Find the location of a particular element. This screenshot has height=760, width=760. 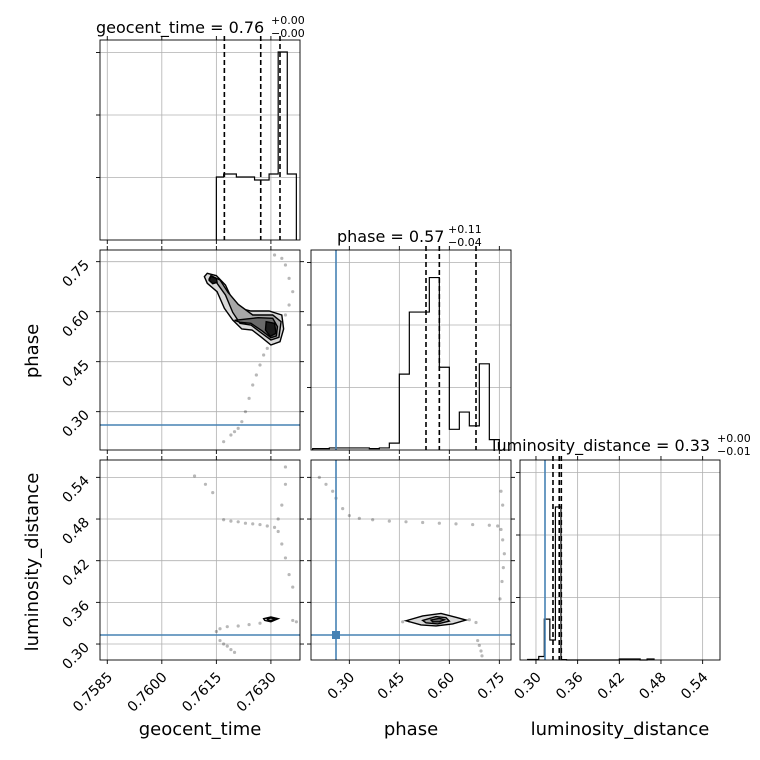

hist-phase-steps is located at coordinates (406, 363).